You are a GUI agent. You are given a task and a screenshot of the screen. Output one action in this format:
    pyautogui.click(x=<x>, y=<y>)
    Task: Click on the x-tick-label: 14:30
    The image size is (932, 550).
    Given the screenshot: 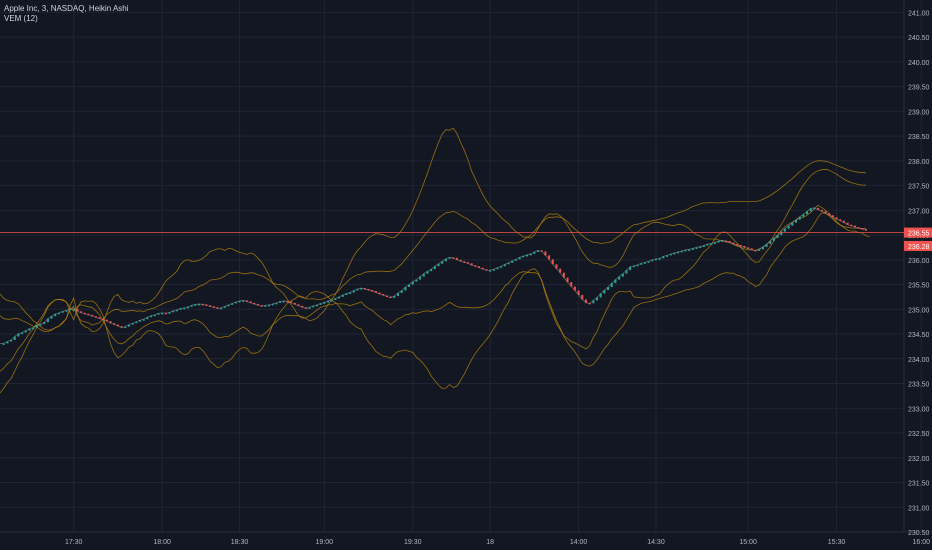 What is the action you would take?
    pyautogui.click(x=656, y=542)
    